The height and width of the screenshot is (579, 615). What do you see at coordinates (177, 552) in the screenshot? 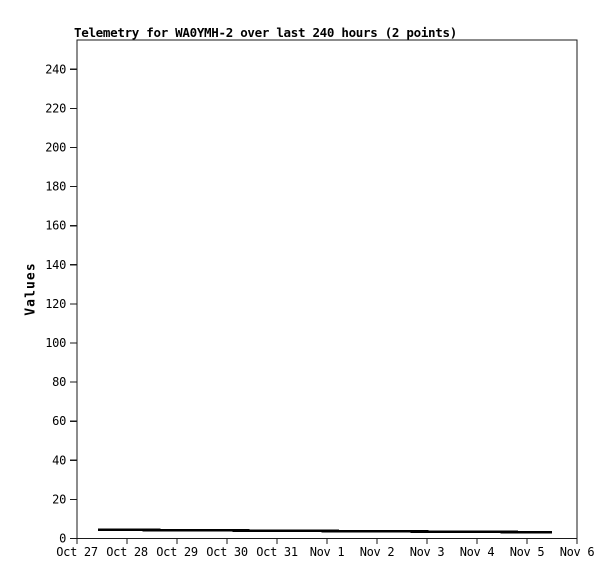
I see `x-tick-label: Oct 29` at bounding box center [177, 552].